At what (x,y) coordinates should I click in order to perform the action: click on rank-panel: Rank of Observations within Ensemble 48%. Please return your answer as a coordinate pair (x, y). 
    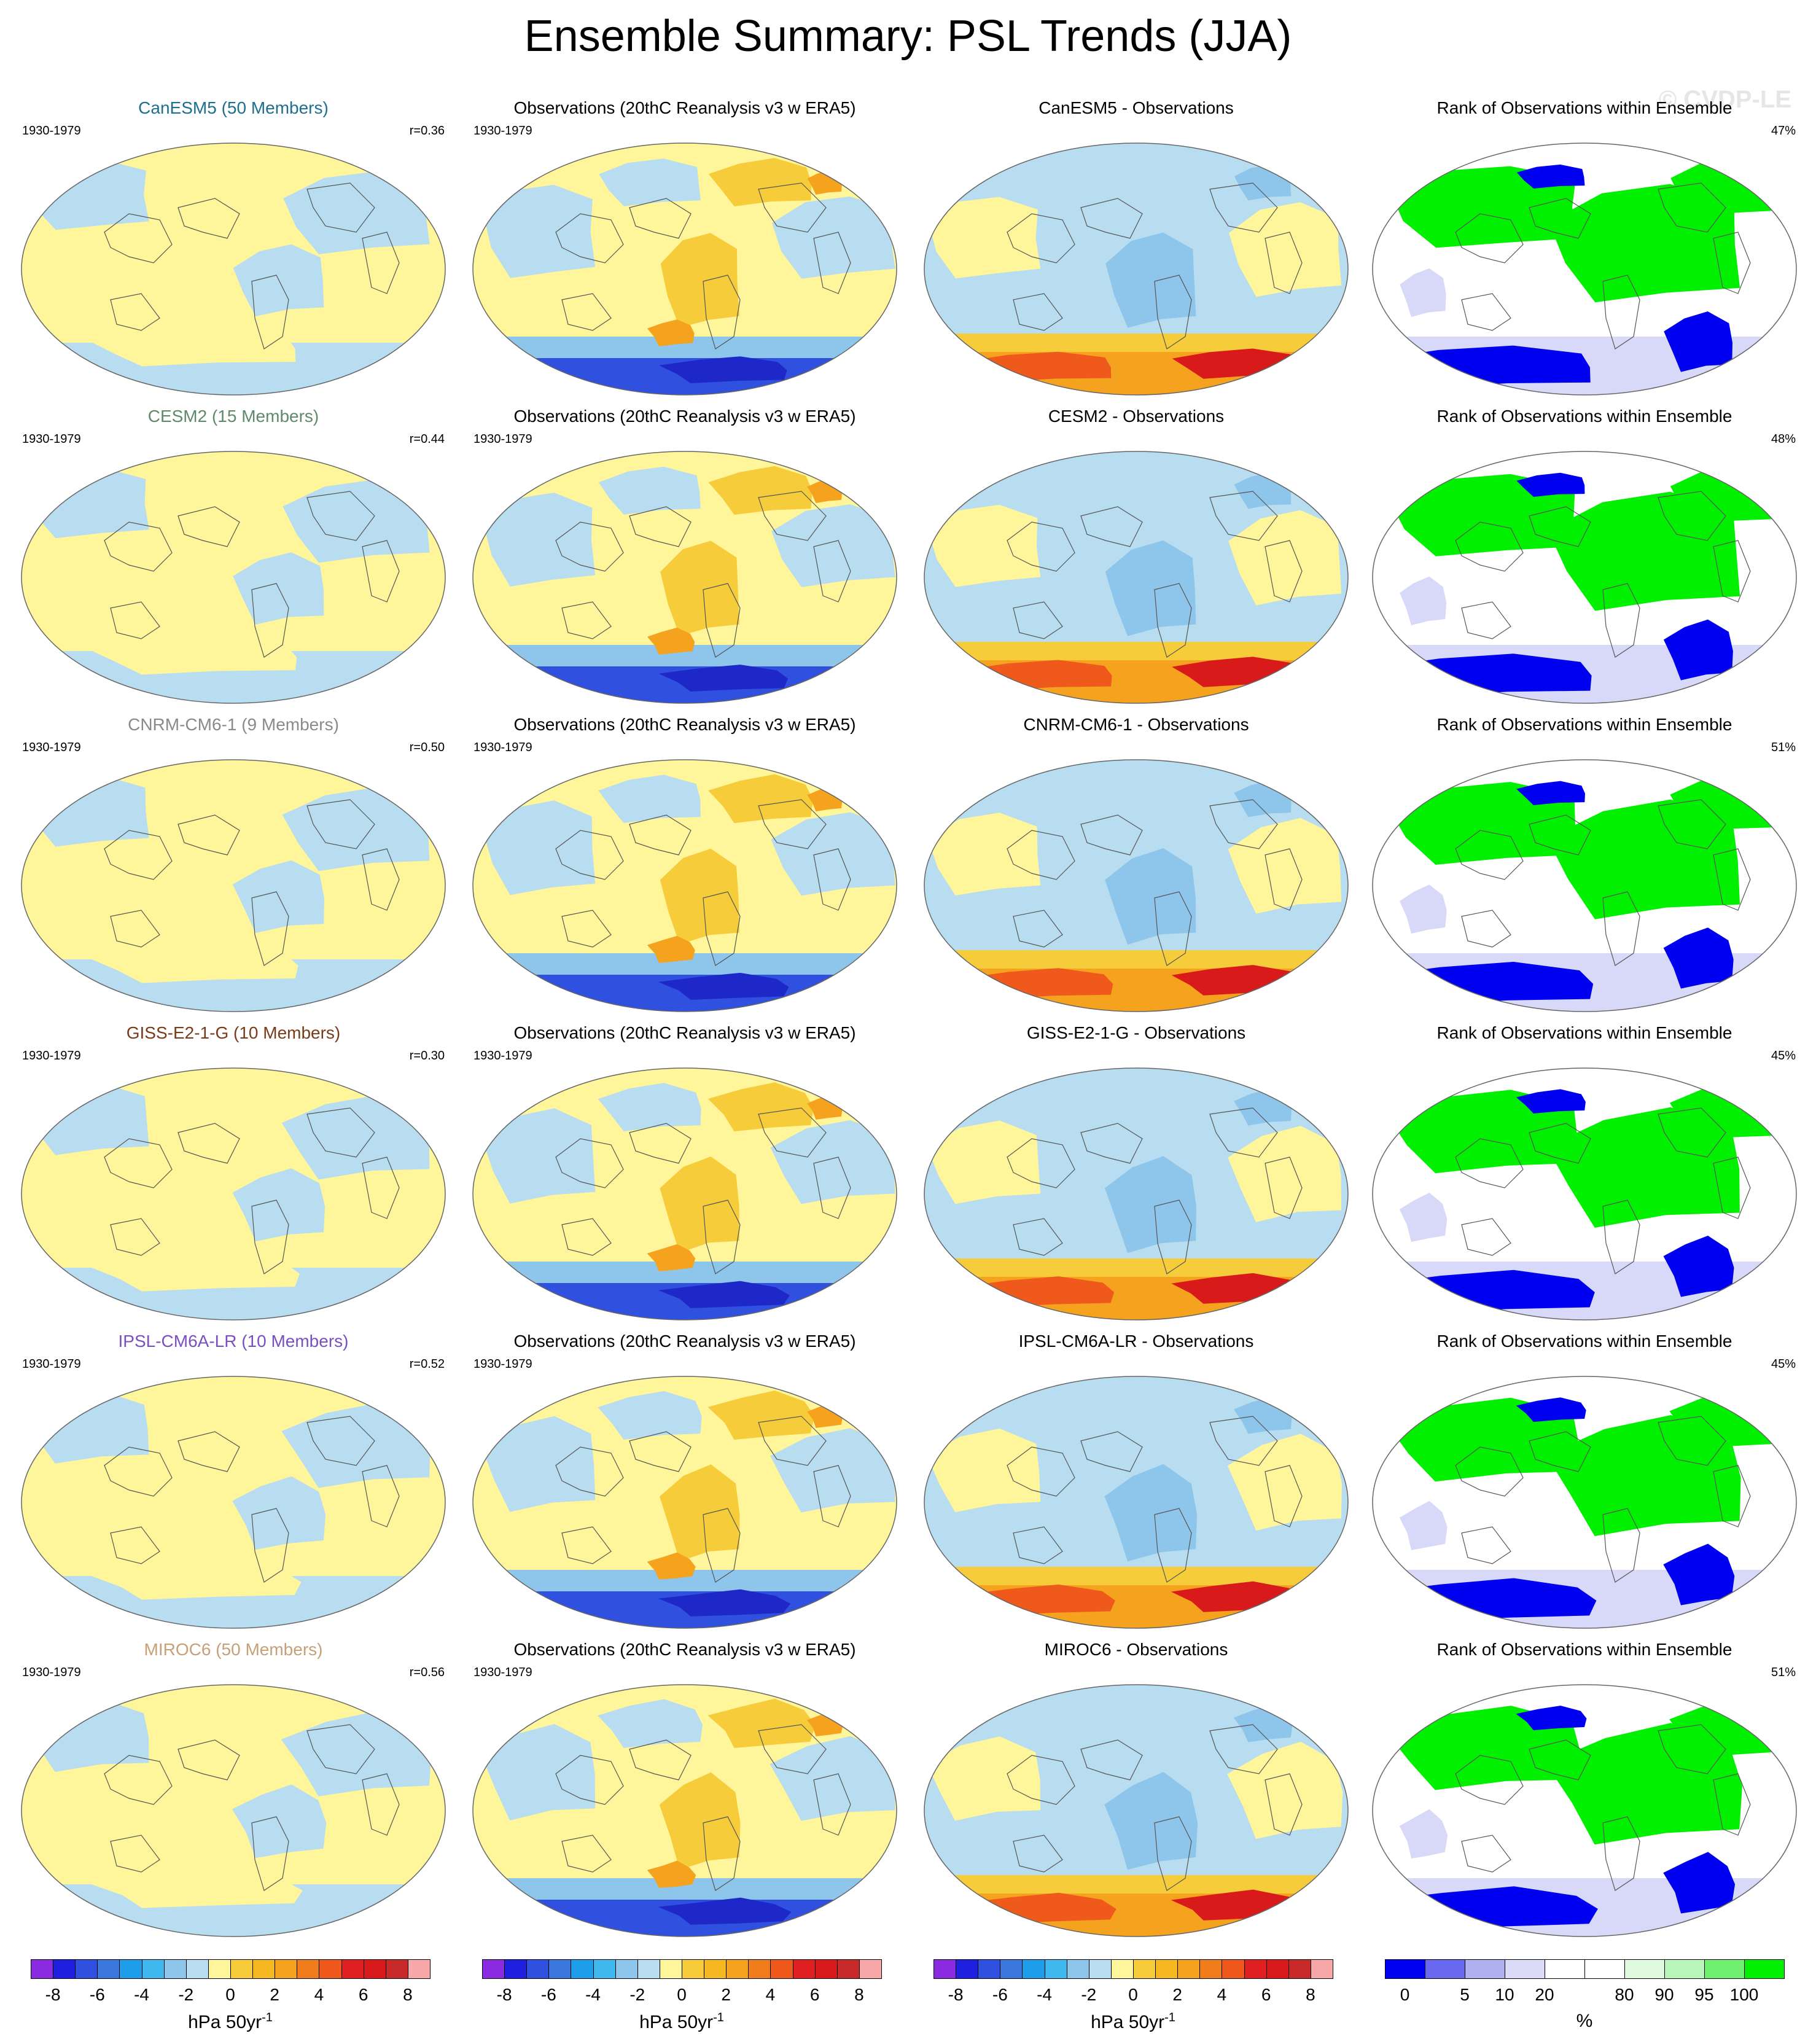
    Looking at the image, I should click on (1584, 561).